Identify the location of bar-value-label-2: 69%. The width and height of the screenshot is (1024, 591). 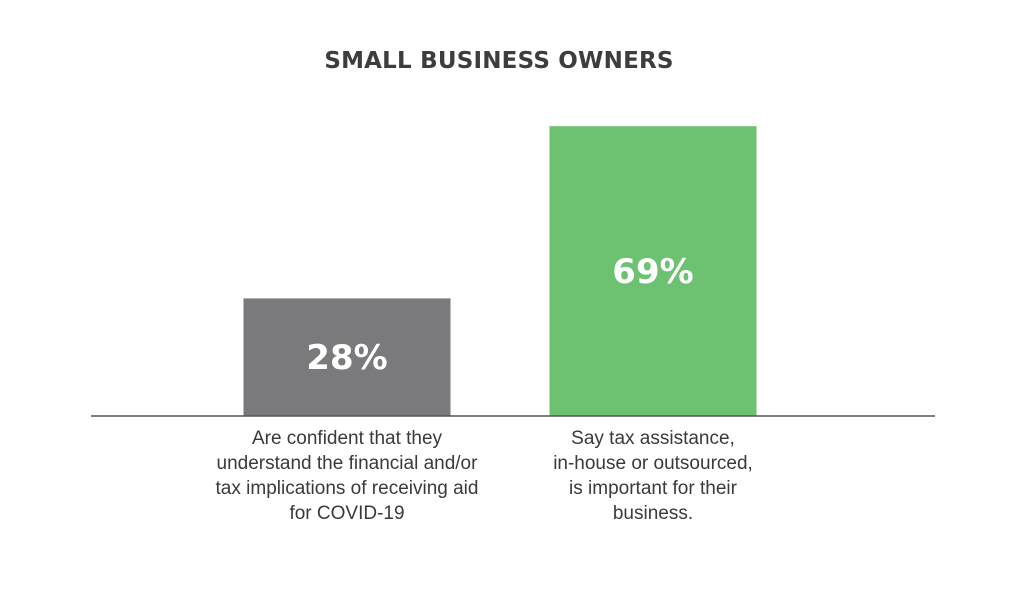
(652, 272).